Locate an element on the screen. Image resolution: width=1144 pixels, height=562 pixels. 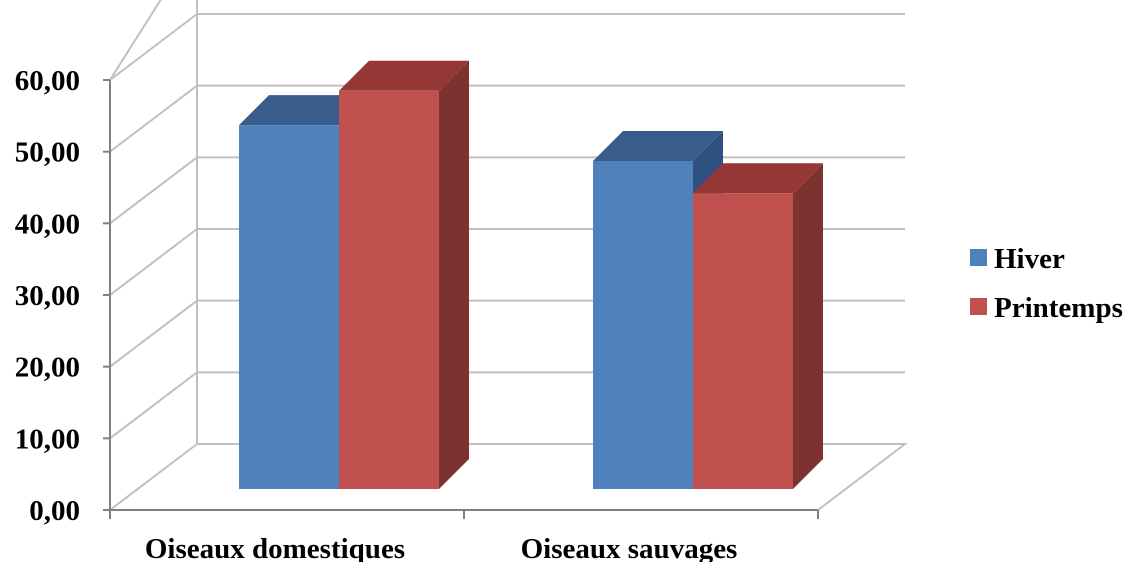
legend-item: Hiver is located at coordinates (1017, 259).